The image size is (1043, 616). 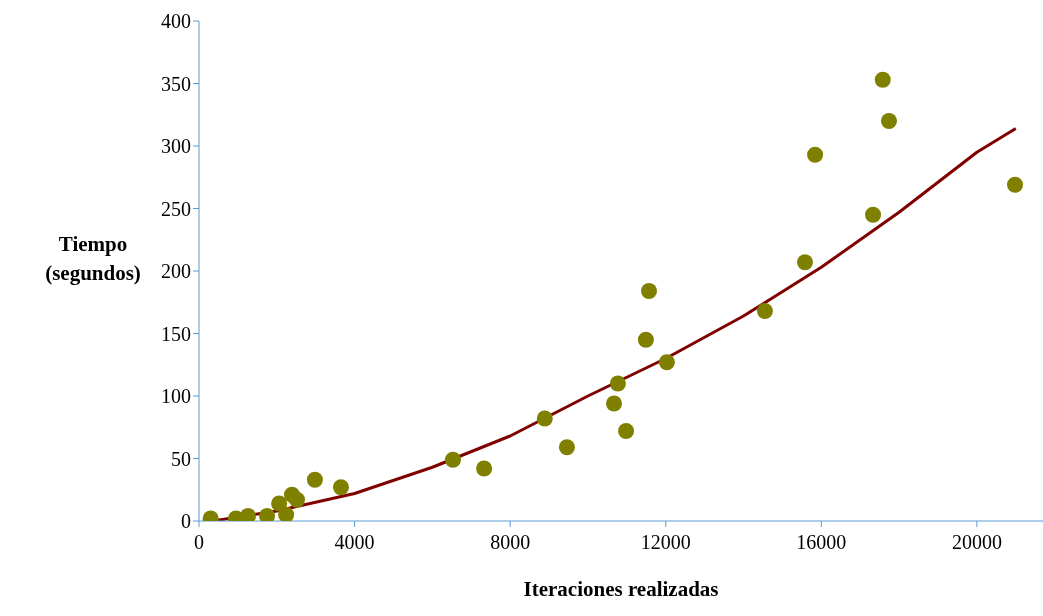 What do you see at coordinates (621, 589) in the screenshot?
I see `x-axis-title: Iteraciones realizadas` at bounding box center [621, 589].